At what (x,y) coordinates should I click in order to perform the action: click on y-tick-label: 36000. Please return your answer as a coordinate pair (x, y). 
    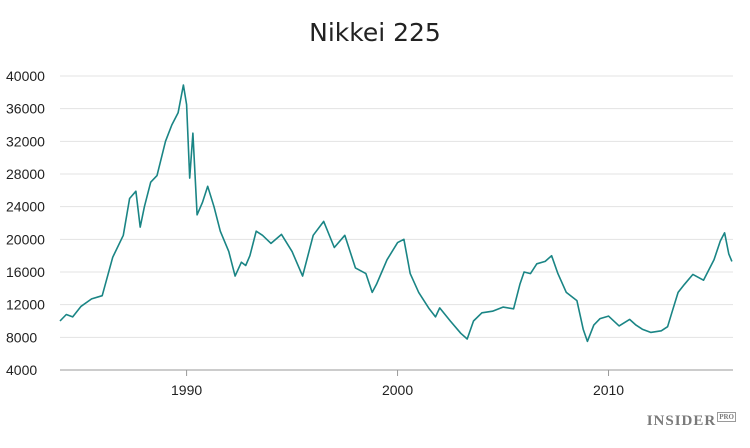
    Looking at the image, I should click on (25, 109).